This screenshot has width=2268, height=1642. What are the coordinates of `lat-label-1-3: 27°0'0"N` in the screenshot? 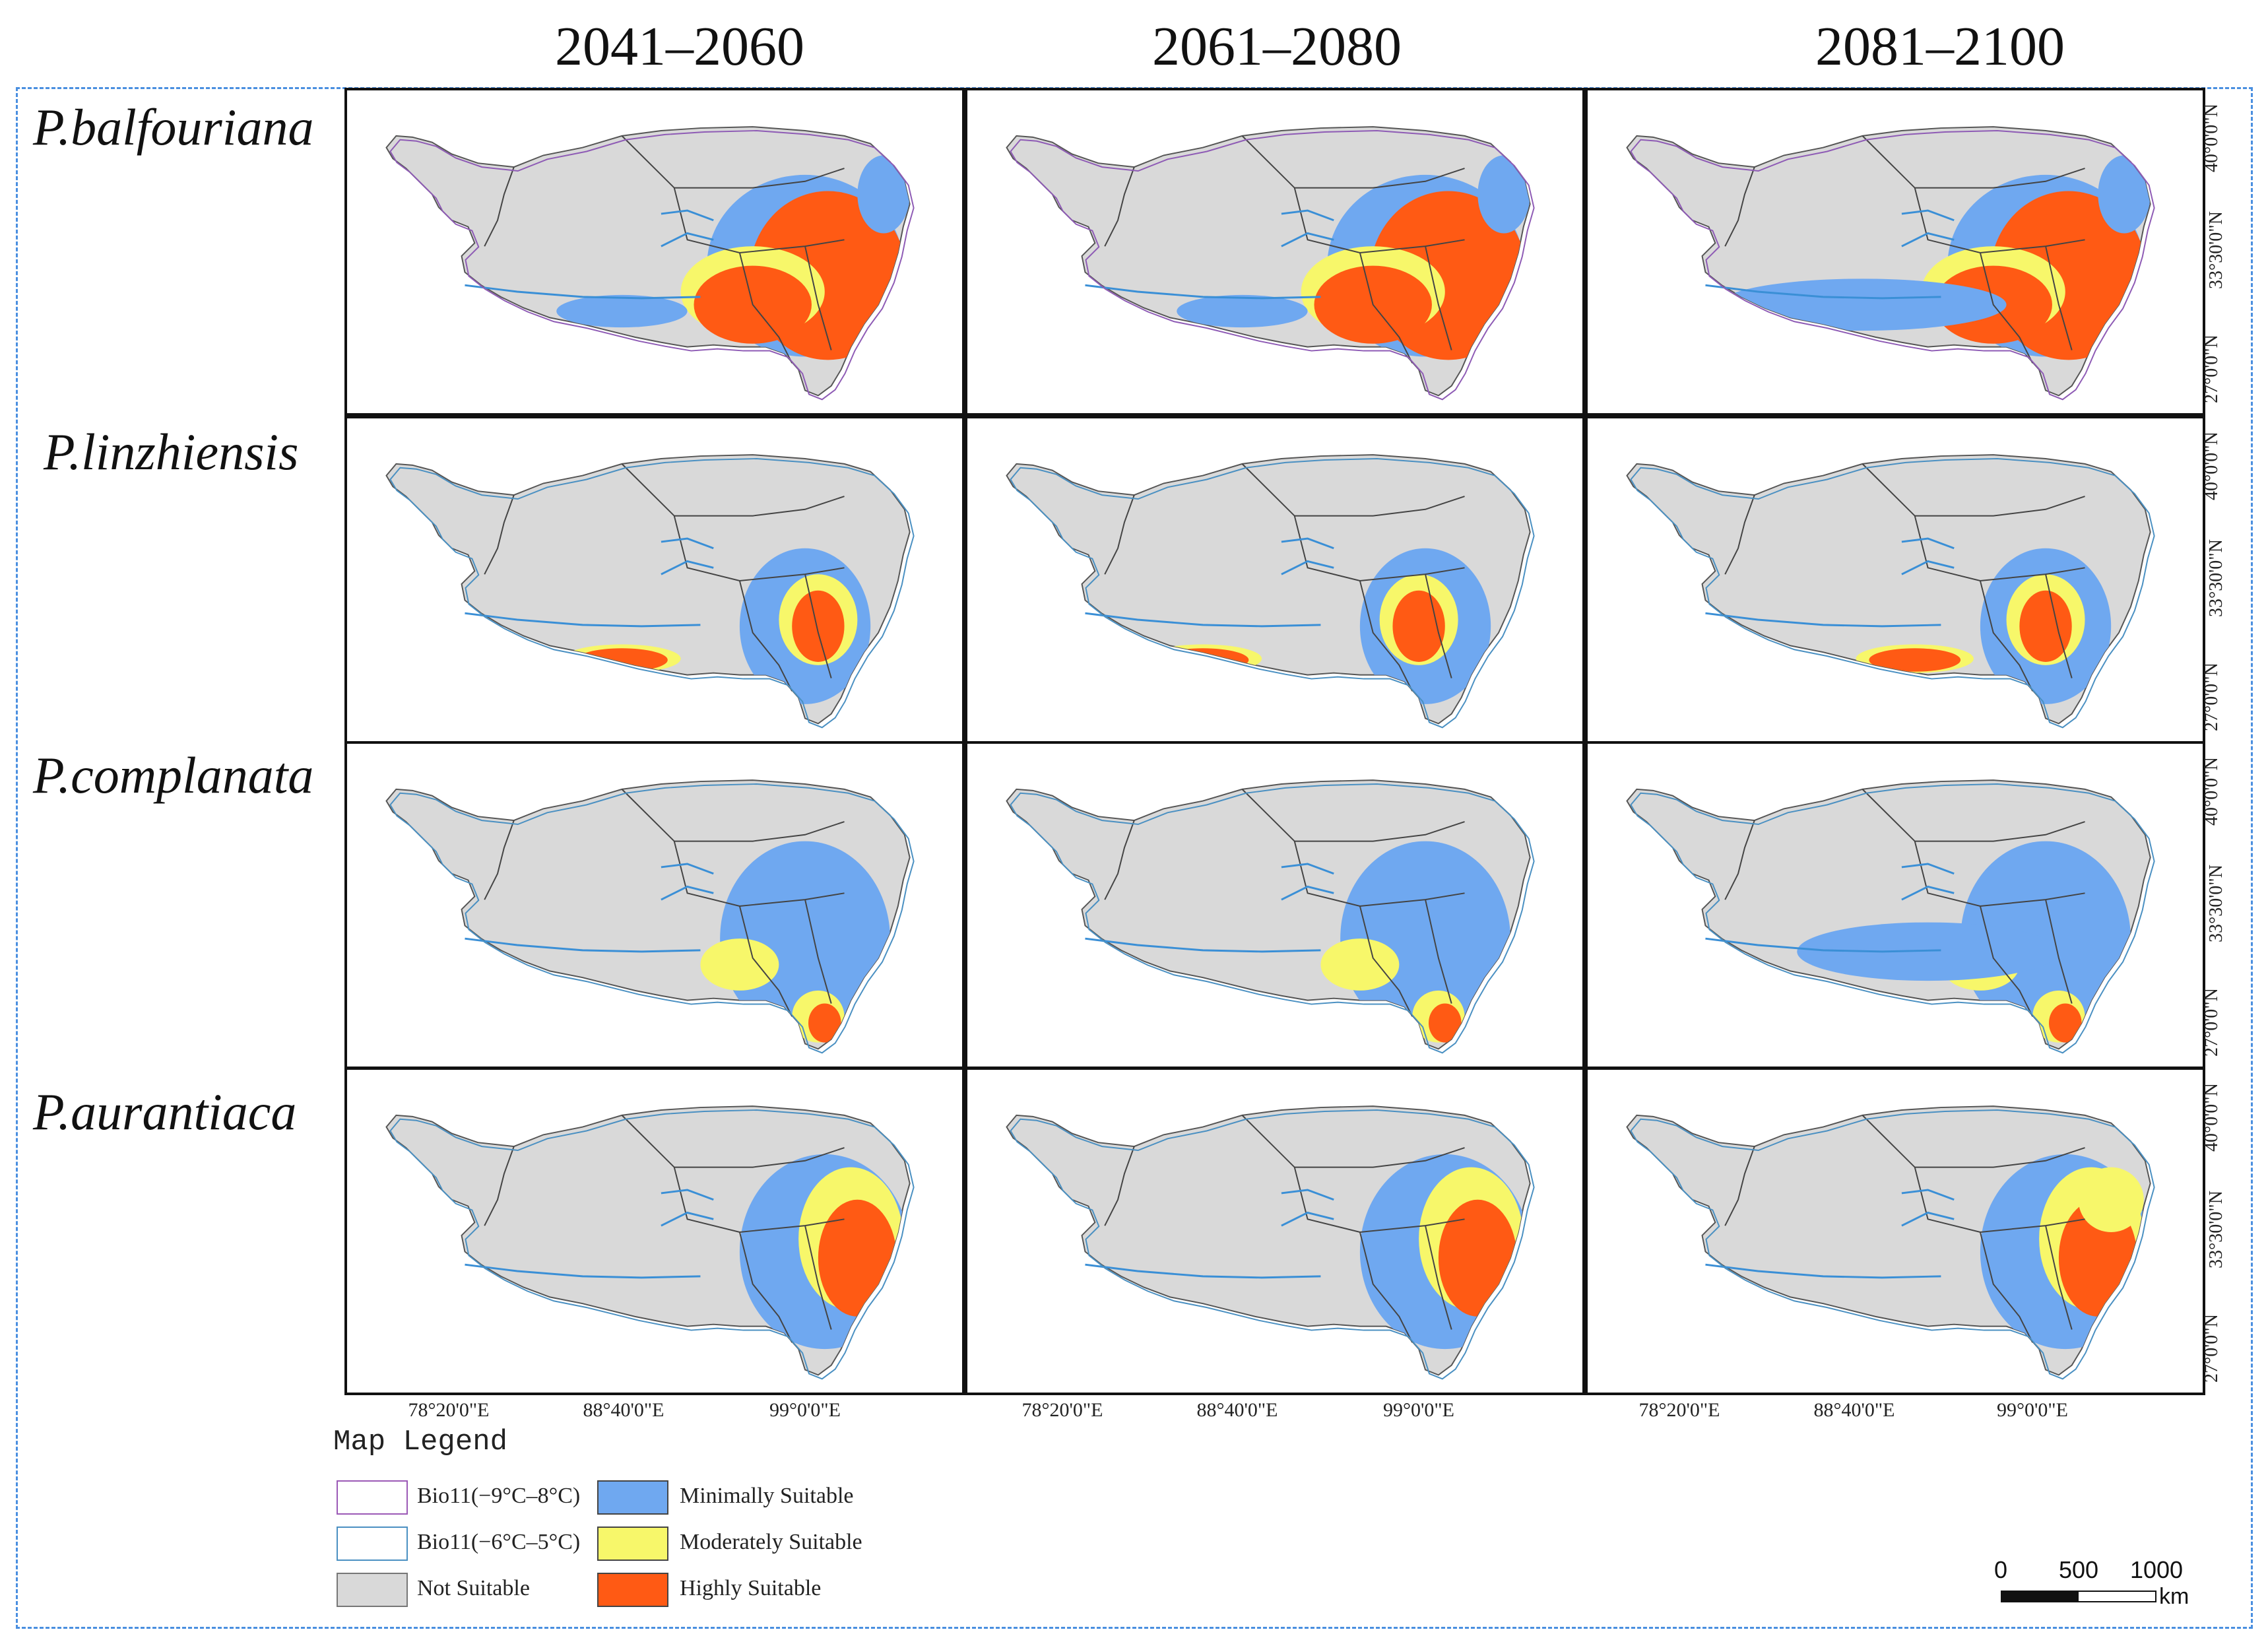 It's located at (2212, 369).